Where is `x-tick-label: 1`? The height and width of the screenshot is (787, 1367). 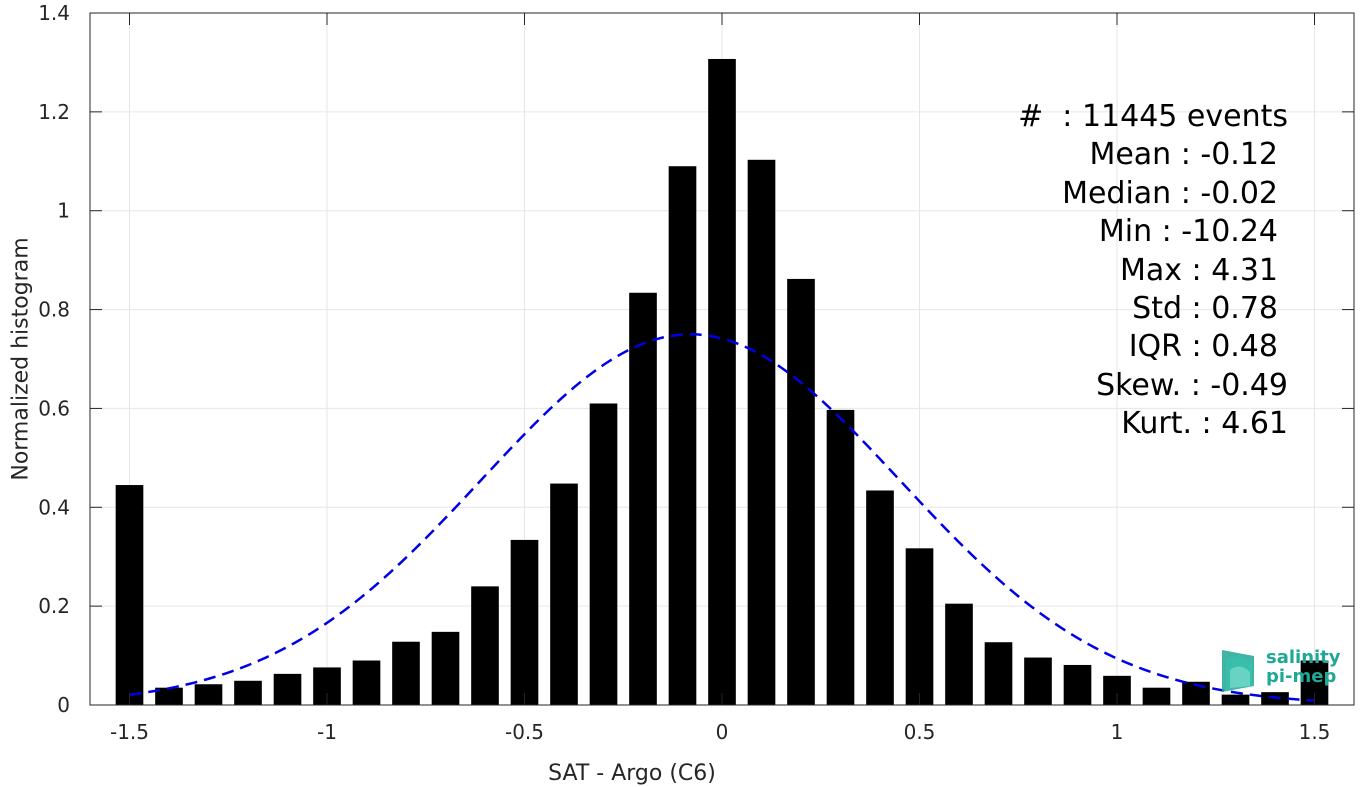 x-tick-label: 1 is located at coordinates (1117, 732).